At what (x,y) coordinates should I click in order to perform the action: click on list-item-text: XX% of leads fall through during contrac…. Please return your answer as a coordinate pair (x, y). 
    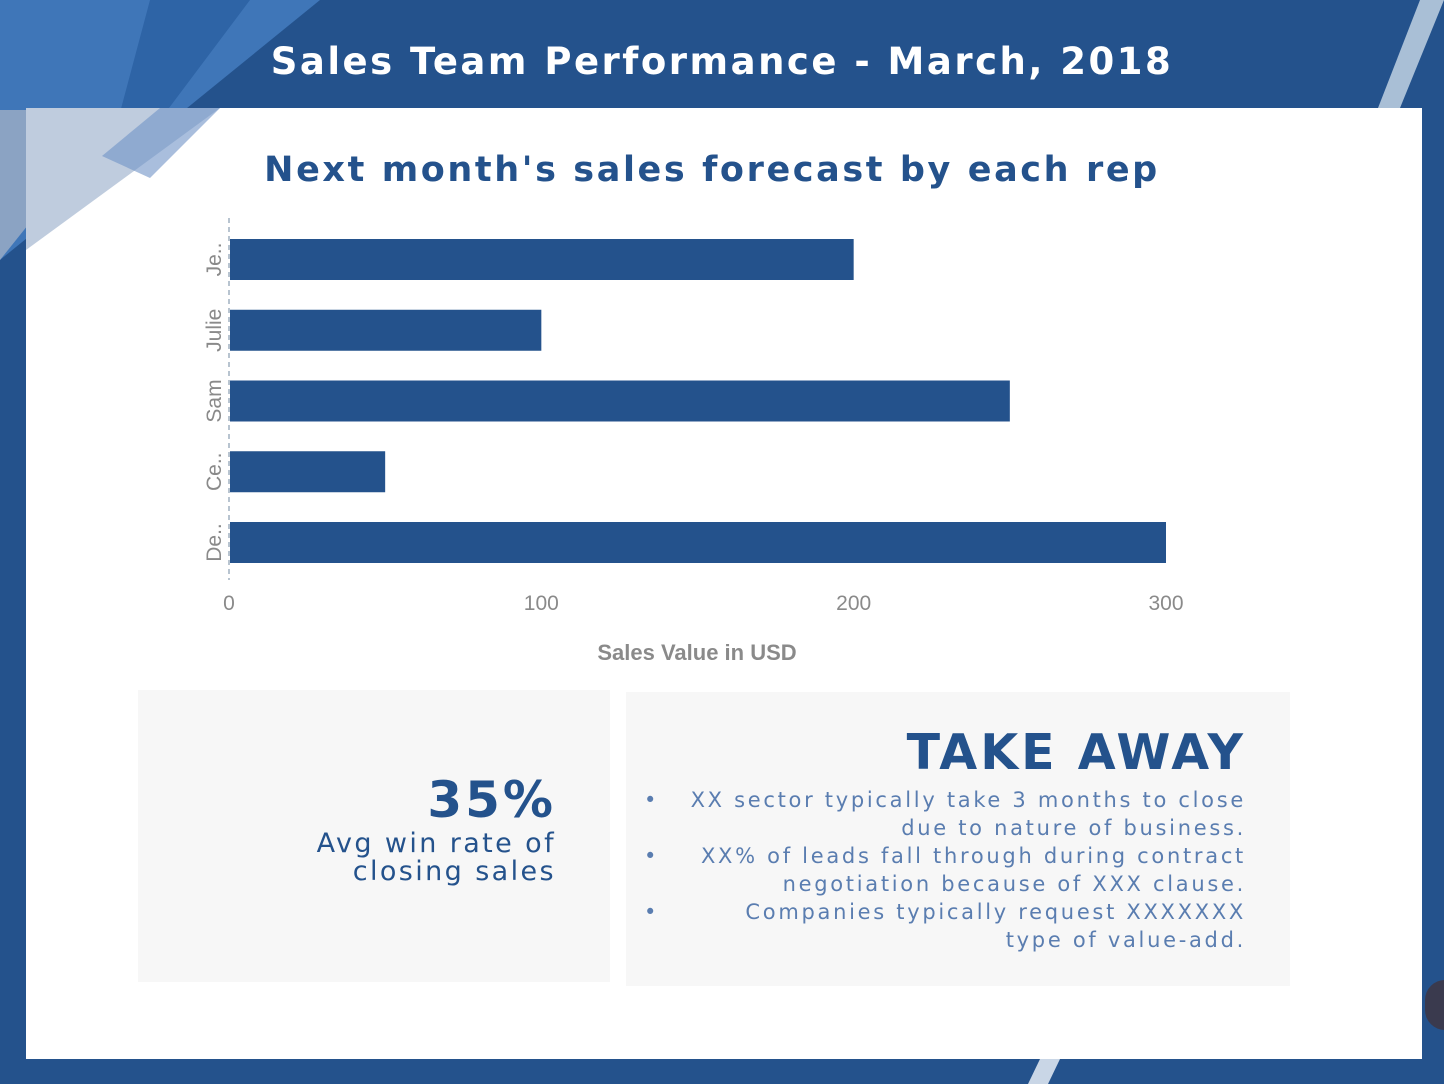
    Looking at the image, I should click on (973, 870).